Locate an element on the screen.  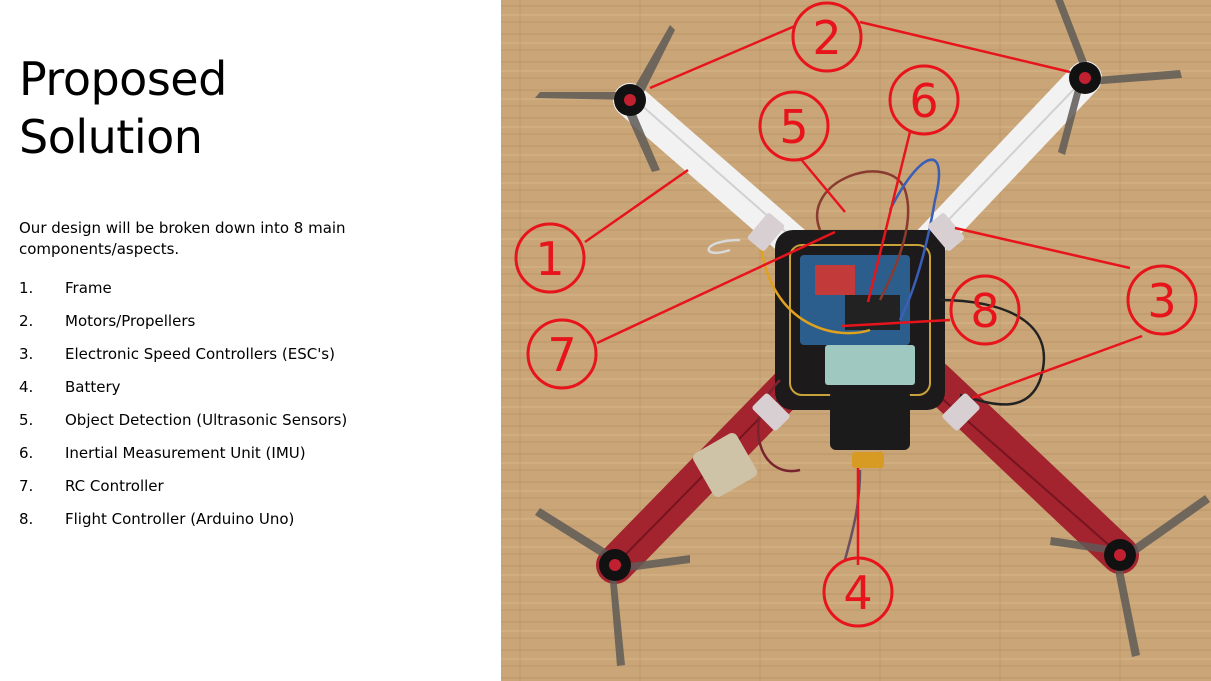
list-label: Inertial Measurement Unit (IMU) is located at coordinates (185, 452).